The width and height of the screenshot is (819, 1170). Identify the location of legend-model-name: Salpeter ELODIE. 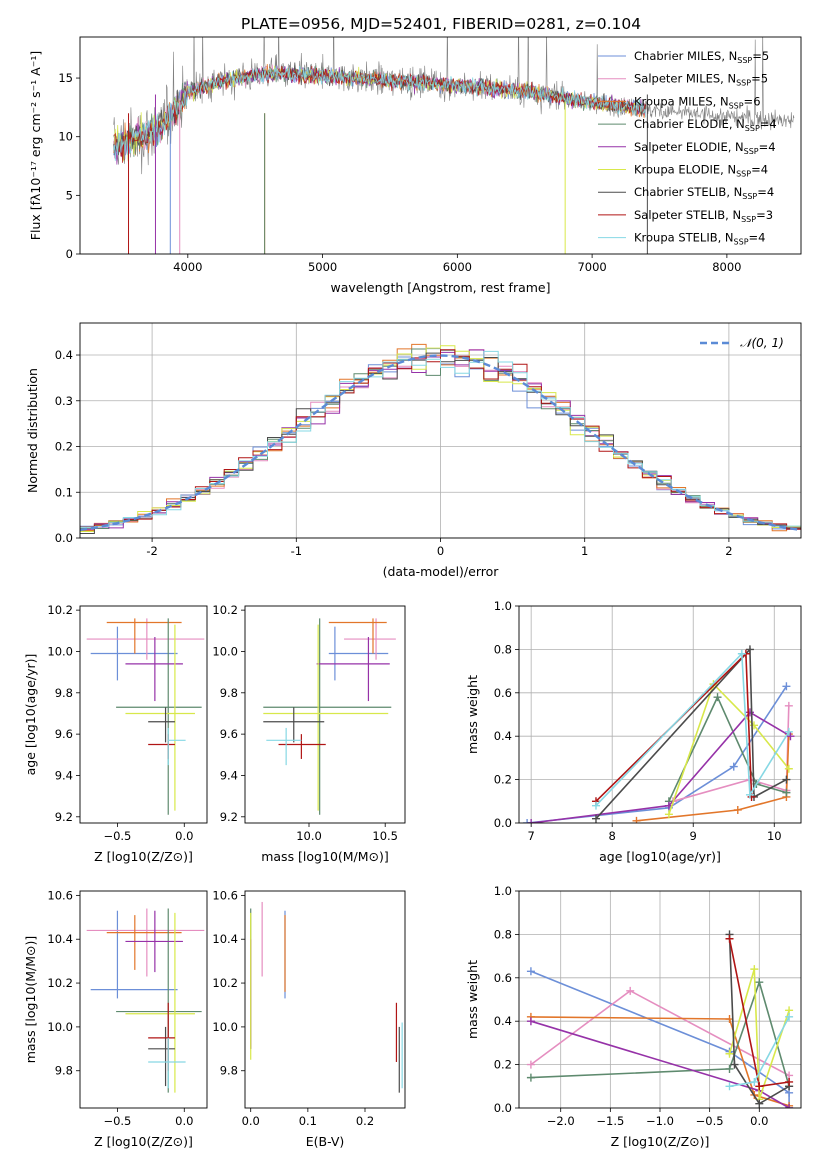
(681, 147).